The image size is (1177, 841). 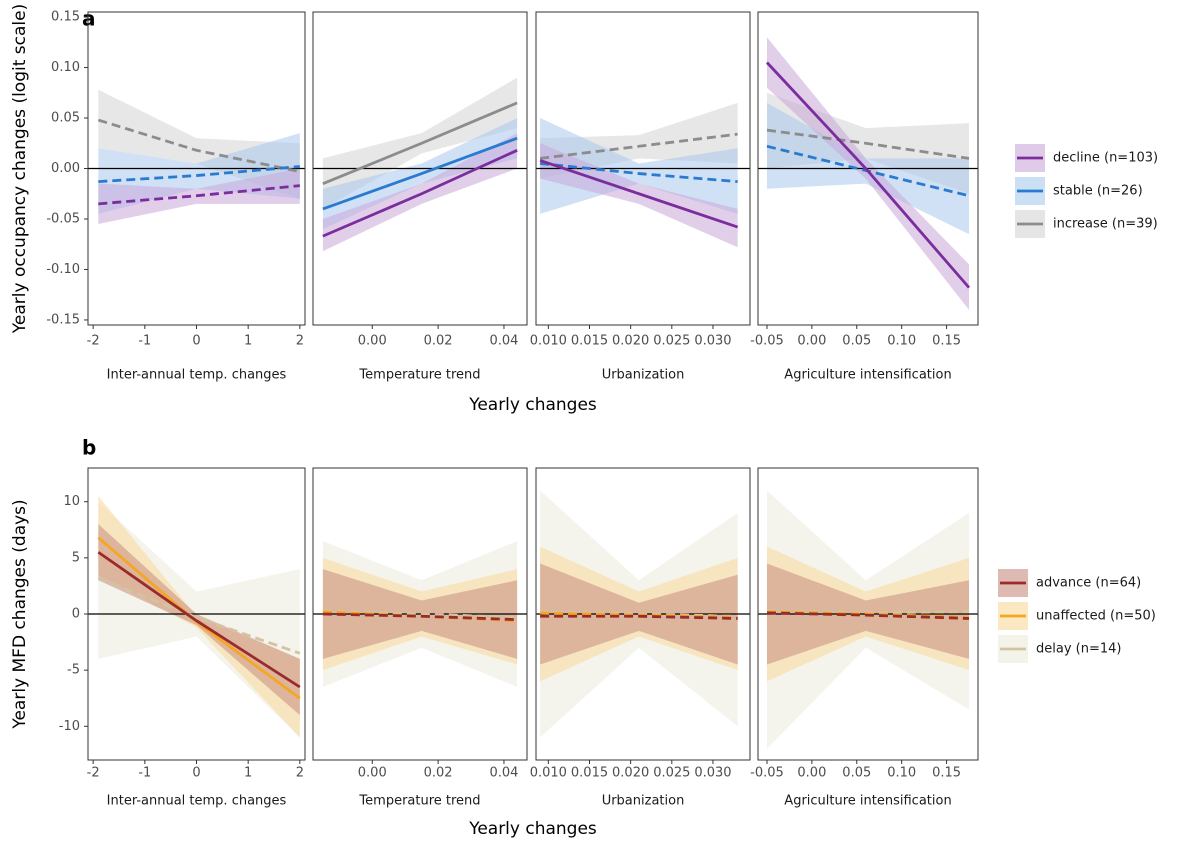 What do you see at coordinates (63, 319) in the screenshot?
I see `y-tick-label: -0.15` at bounding box center [63, 319].